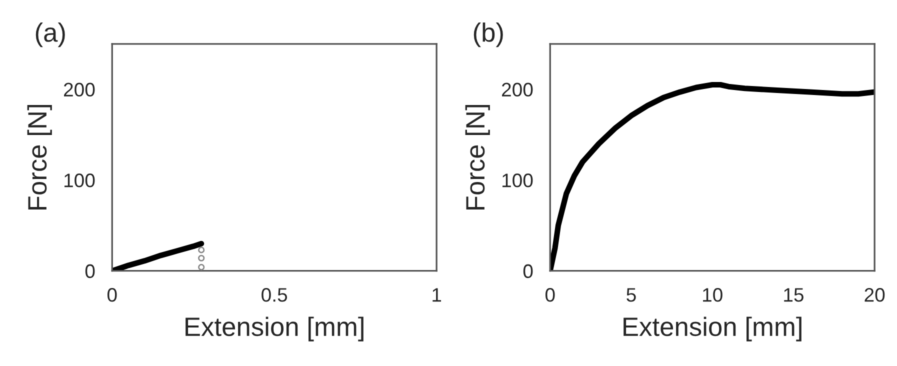 The height and width of the screenshot is (366, 897). I want to click on x-tick-label: 0.5, so click(275, 295).